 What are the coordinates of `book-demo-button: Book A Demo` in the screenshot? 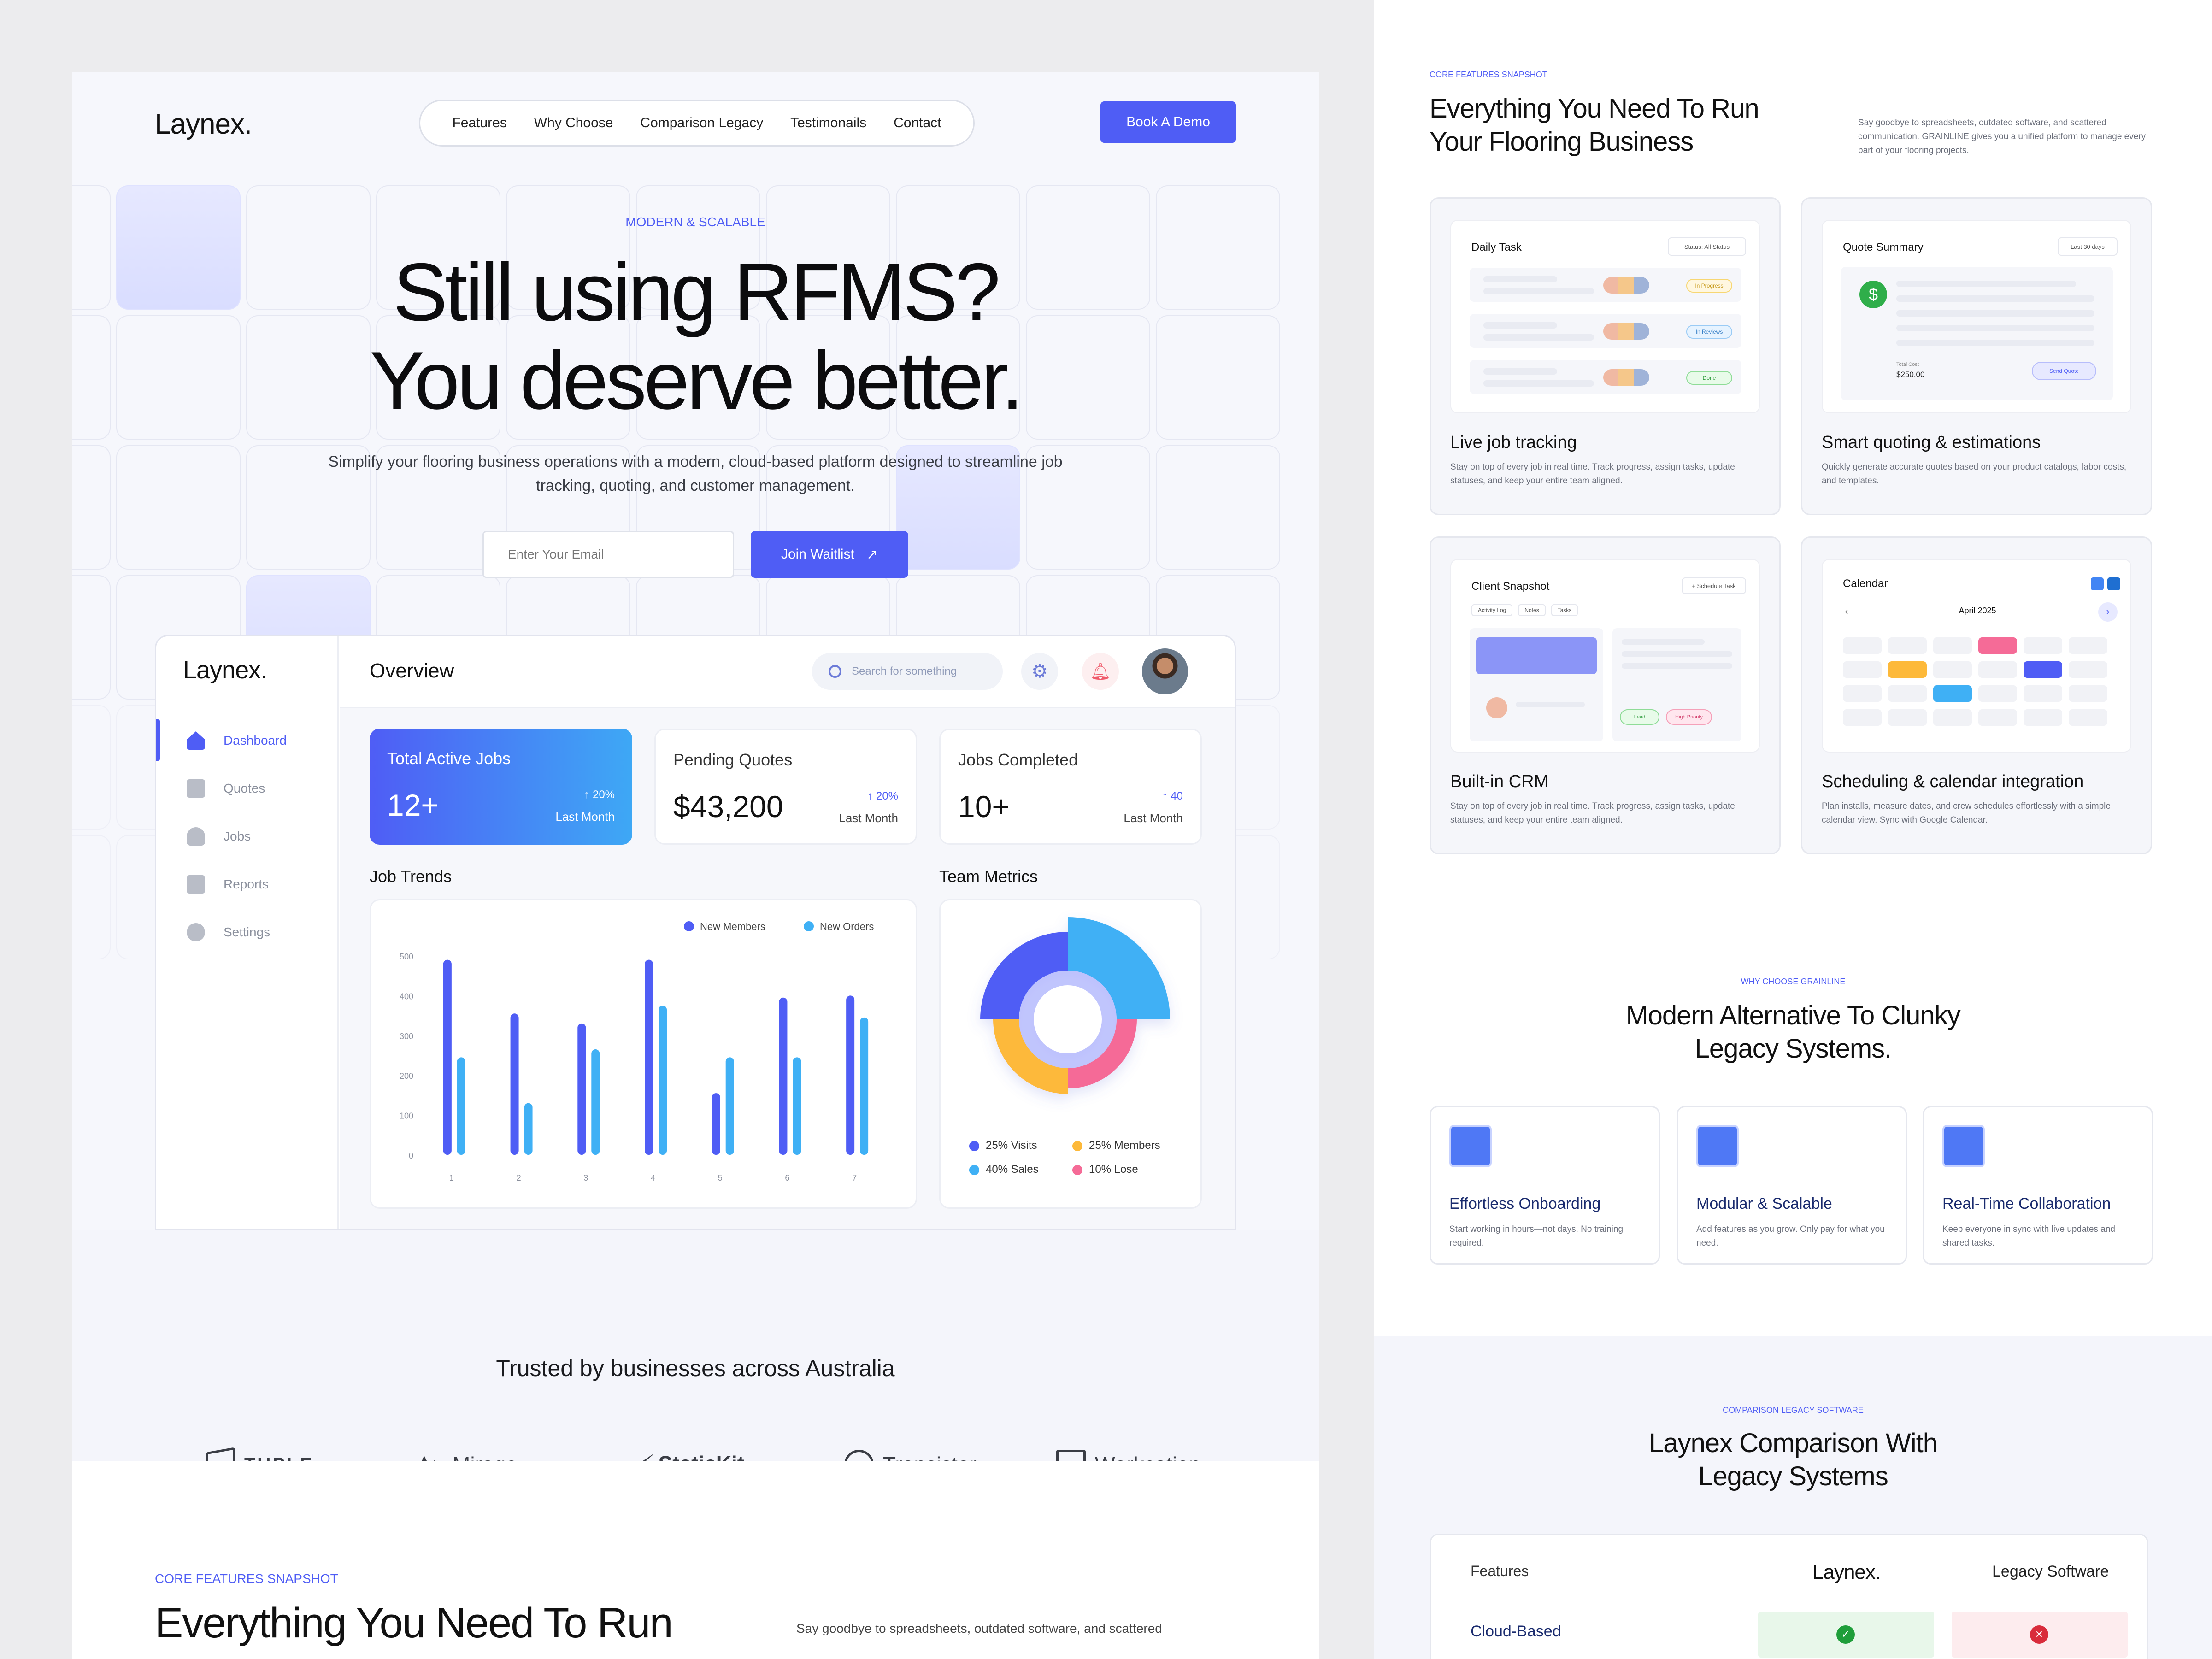 It's located at (1168, 122).